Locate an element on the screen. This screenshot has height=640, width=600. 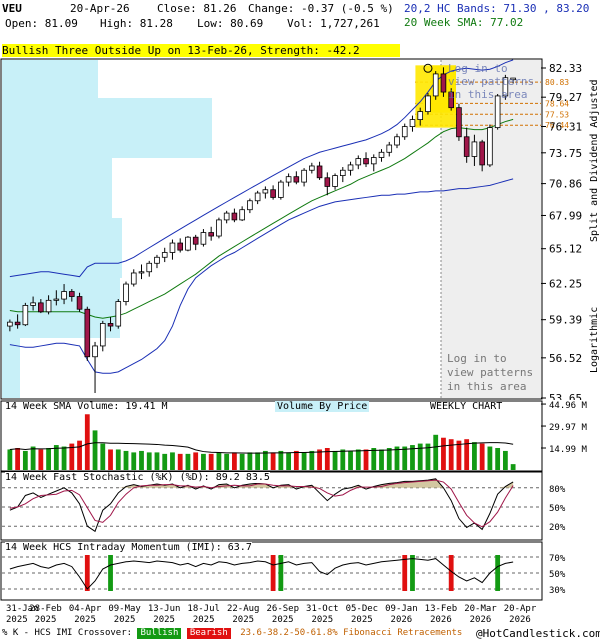
crossover-label: % K - HCS IMI Crossover: is located at coordinates (67, 633).